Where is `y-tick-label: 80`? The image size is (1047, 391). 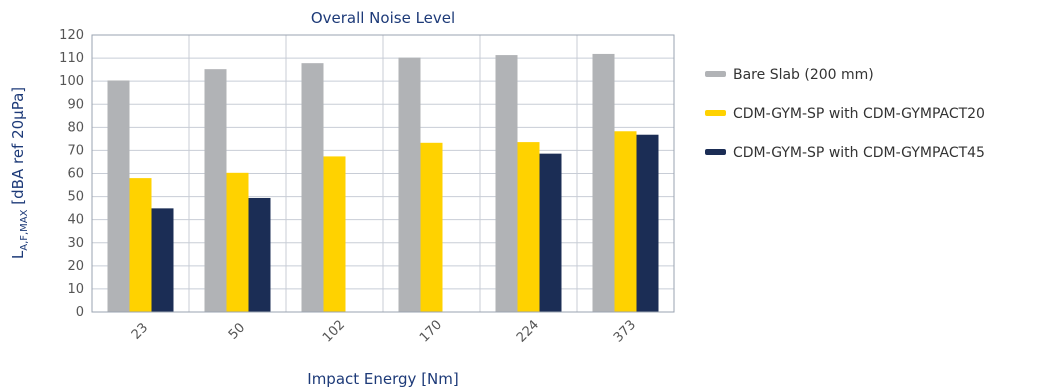
y-tick-label: 80 is located at coordinates (75, 127).